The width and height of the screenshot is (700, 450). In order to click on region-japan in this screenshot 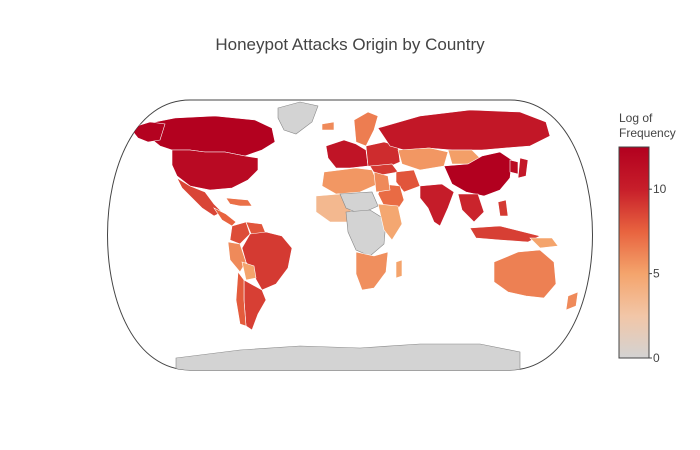, I will do `click(523, 168)`.